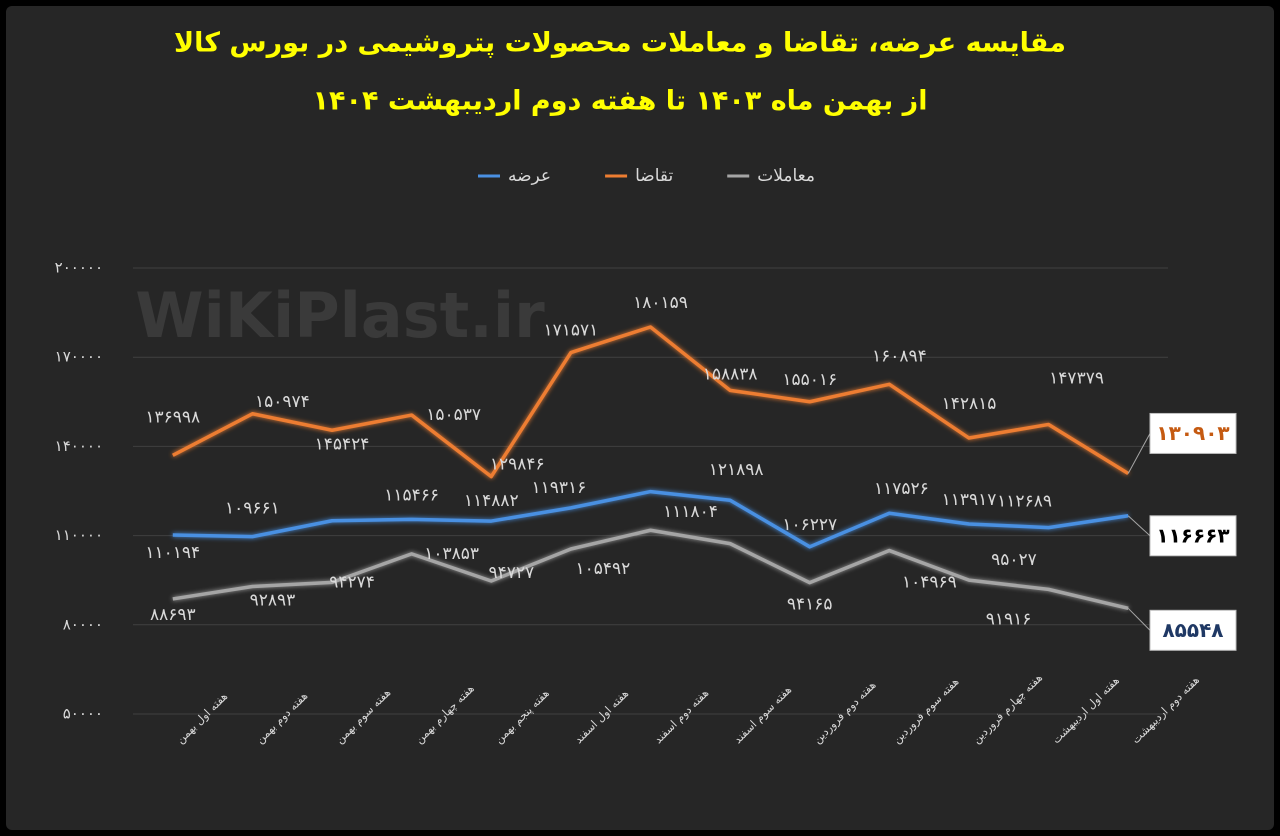  Describe the element at coordinates (690, 512) in the screenshot. I see `value-label: ۱۱۱۸۰۴` at that location.